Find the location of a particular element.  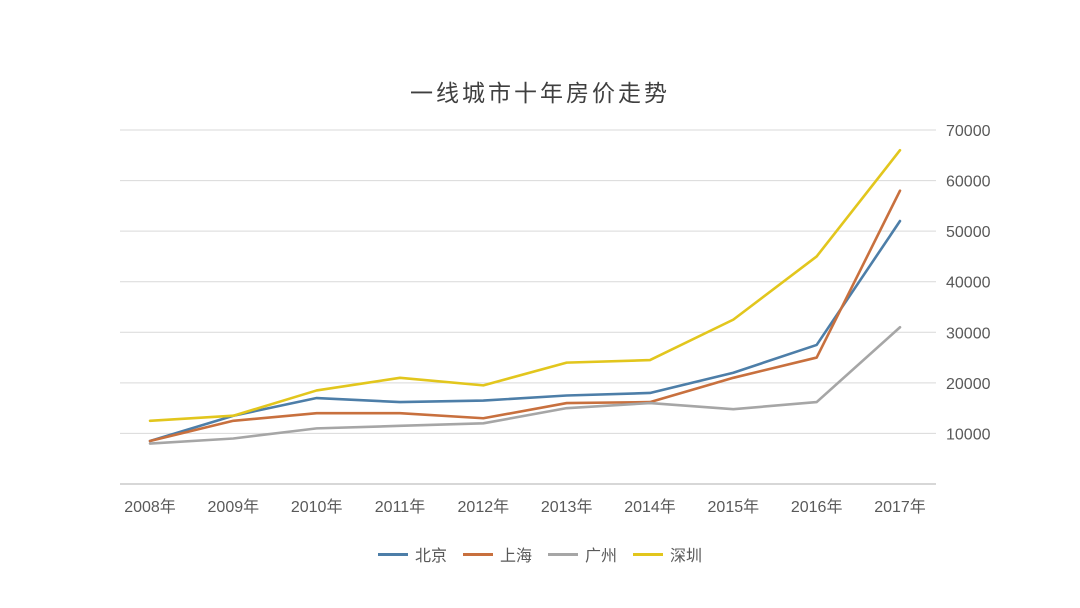

x-tick-label: 2008年 is located at coordinates (150, 507).